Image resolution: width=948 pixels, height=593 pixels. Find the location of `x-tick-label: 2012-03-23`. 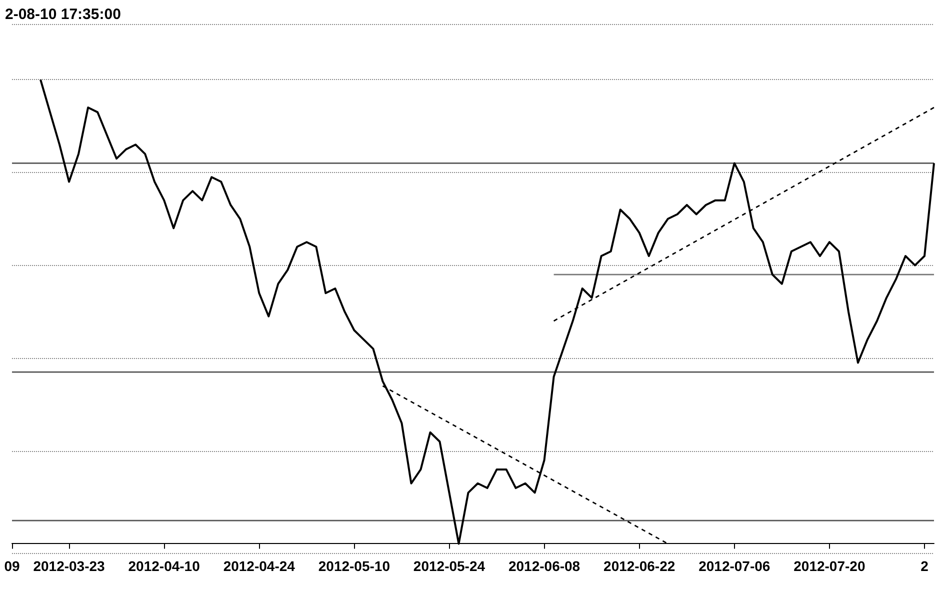

x-tick-label: 2012-03-23 is located at coordinates (69, 566).